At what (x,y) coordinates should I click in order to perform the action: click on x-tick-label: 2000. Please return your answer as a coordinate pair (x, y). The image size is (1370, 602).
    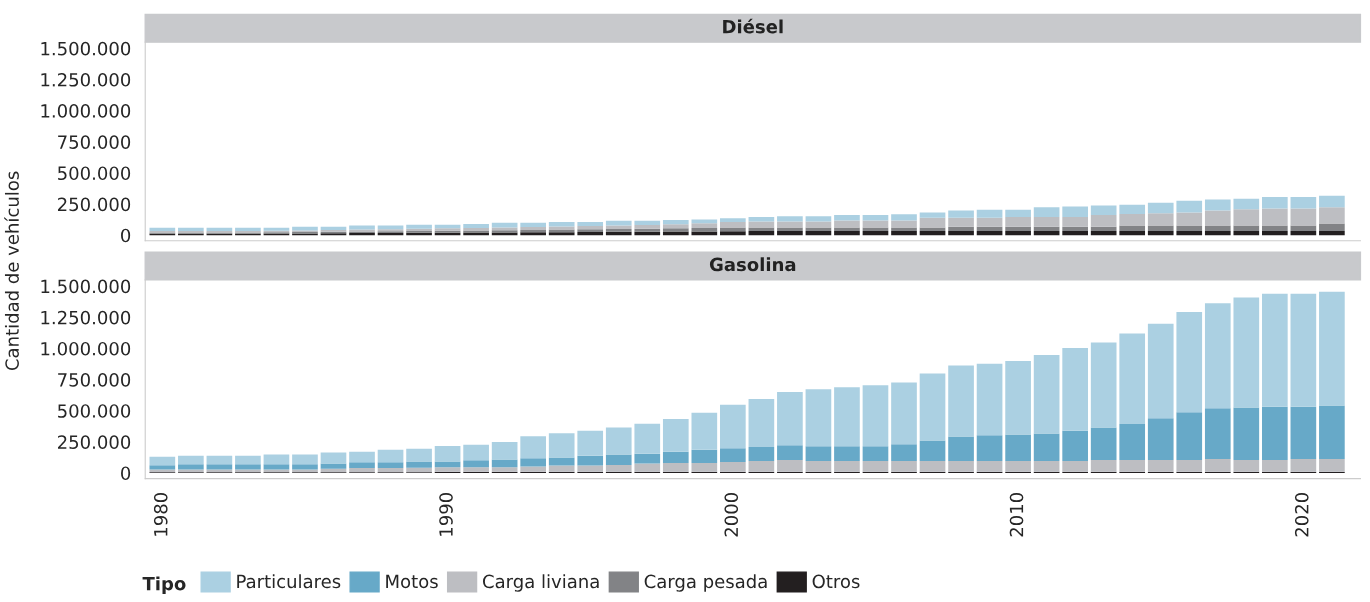
    Looking at the image, I should click on (731, 514).